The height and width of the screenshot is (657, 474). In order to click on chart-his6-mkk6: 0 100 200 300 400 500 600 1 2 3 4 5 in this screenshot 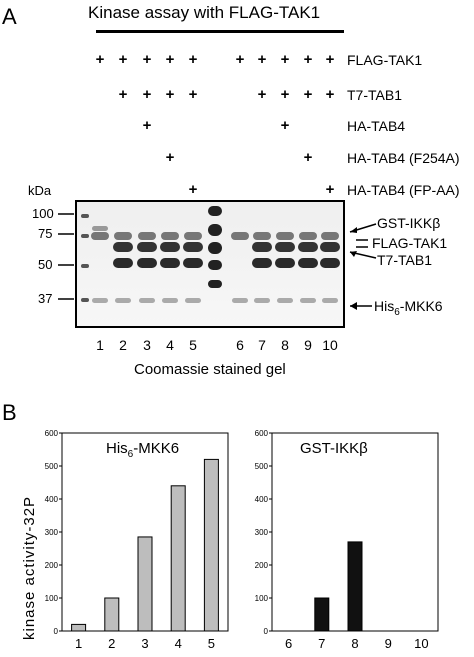, I will do `click(137, 540)`.